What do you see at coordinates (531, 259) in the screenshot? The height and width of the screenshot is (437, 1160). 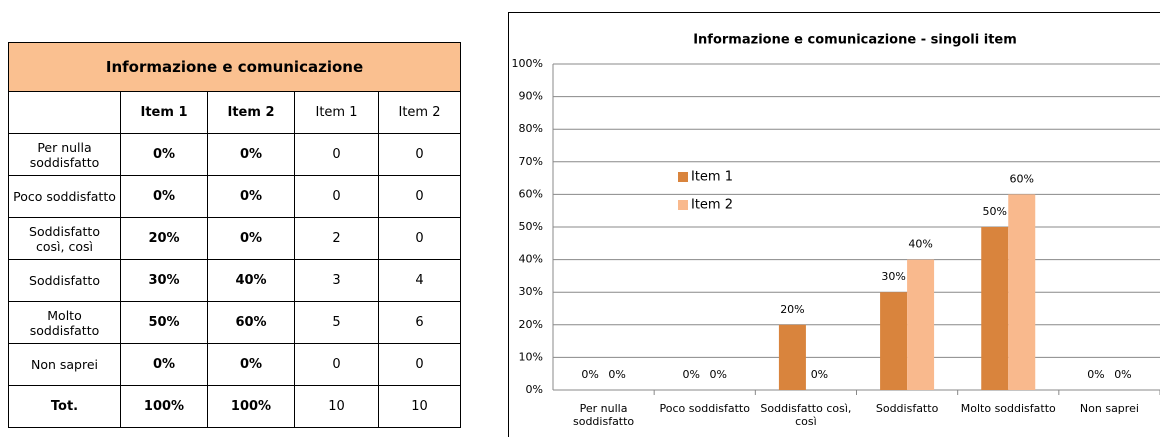 I see `y-tick-label: 40%` at bounding box center [531, 259].